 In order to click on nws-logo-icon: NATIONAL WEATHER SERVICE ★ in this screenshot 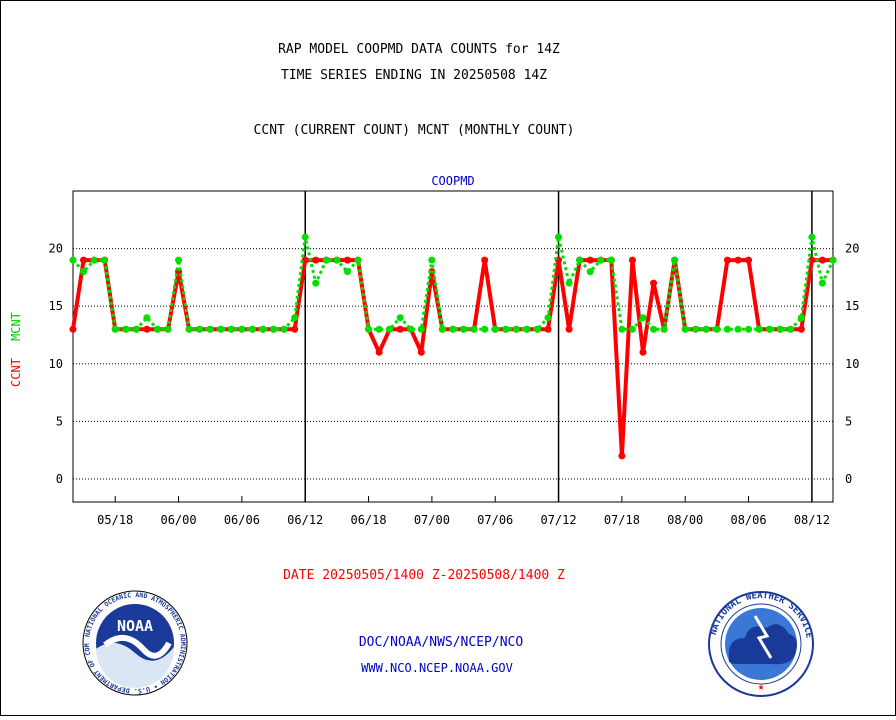, I will do `click(761, 644)`.